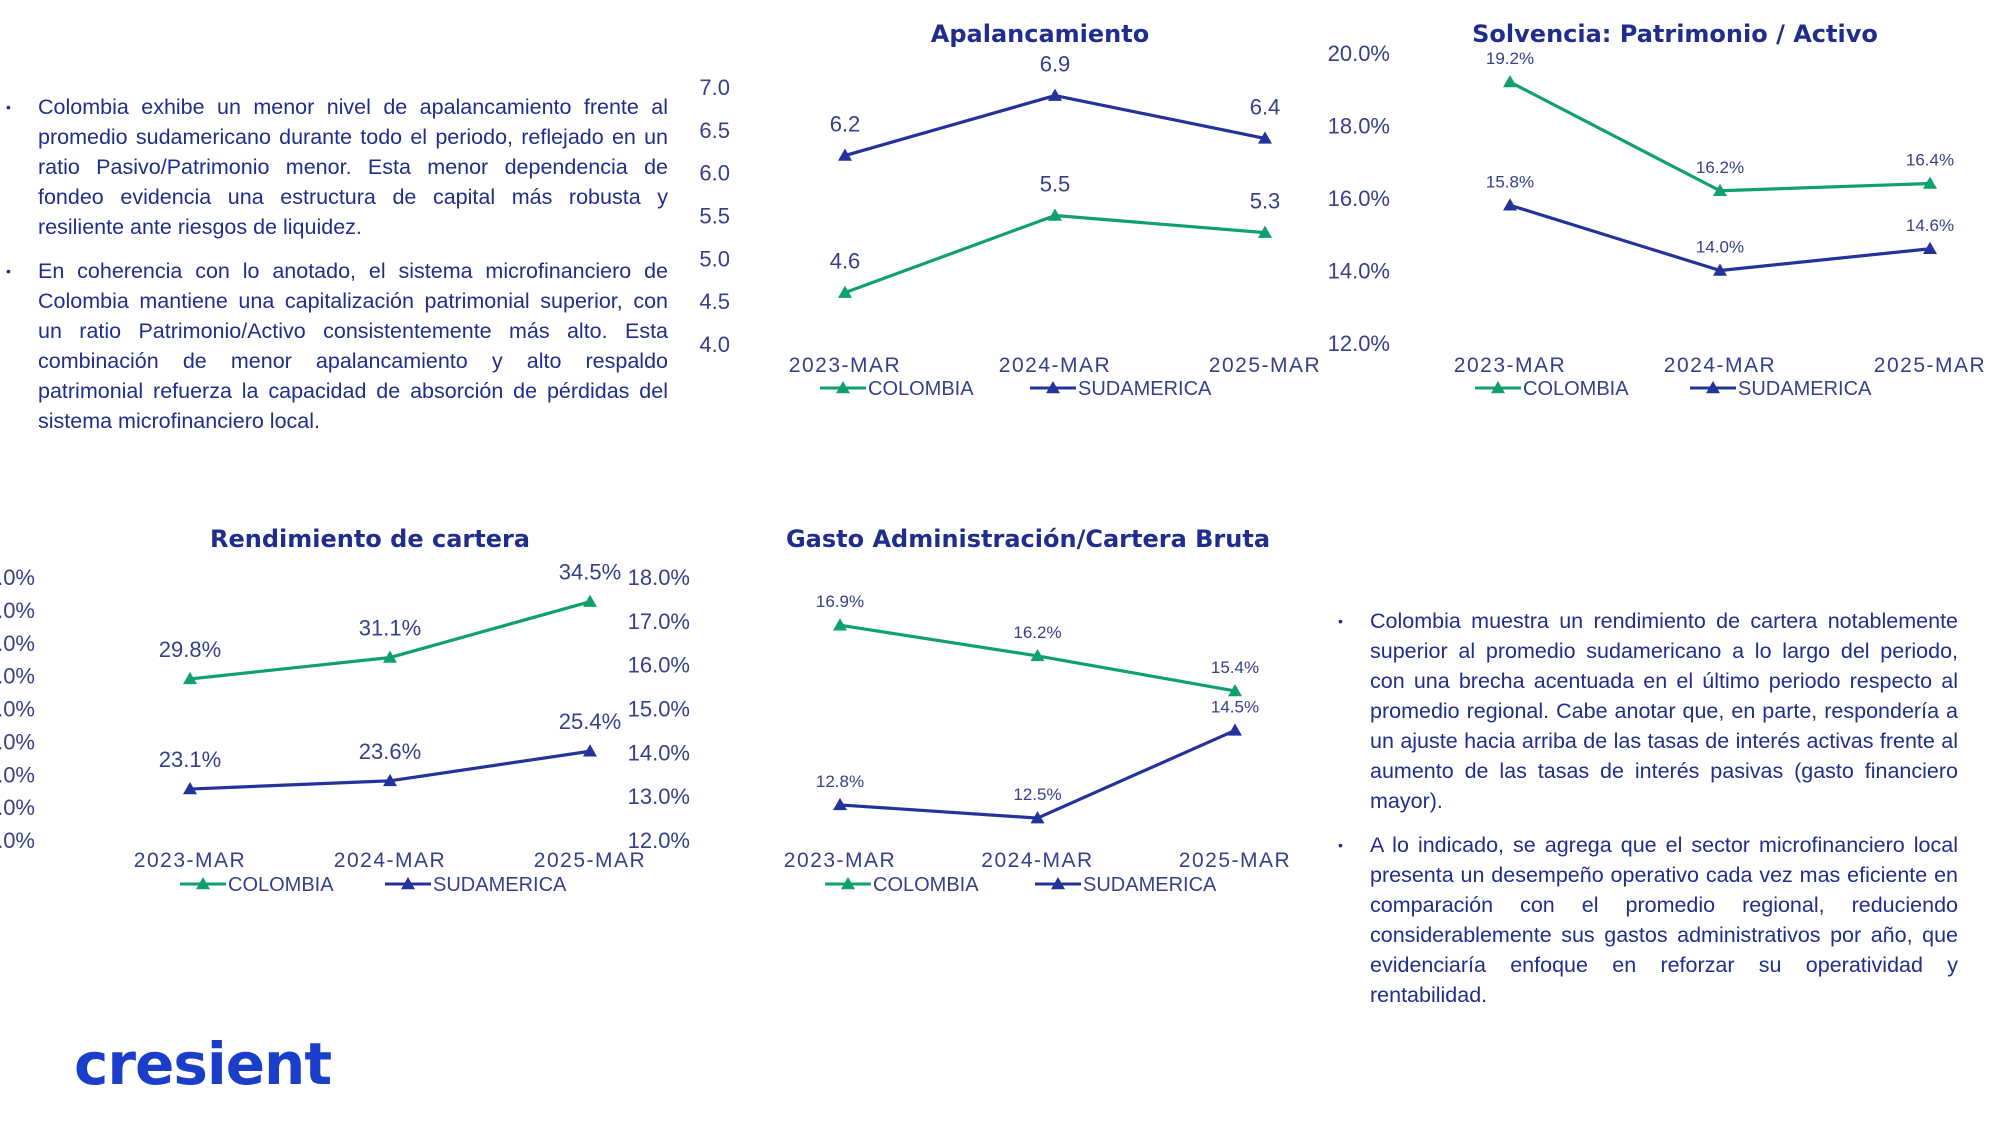 The width and height of the screenshot is (2000, 1125). What do you see at coordinates (1037, 632) in the screenshot?
I see `data-label: 16.2%` at bounding box center [1037, 632].